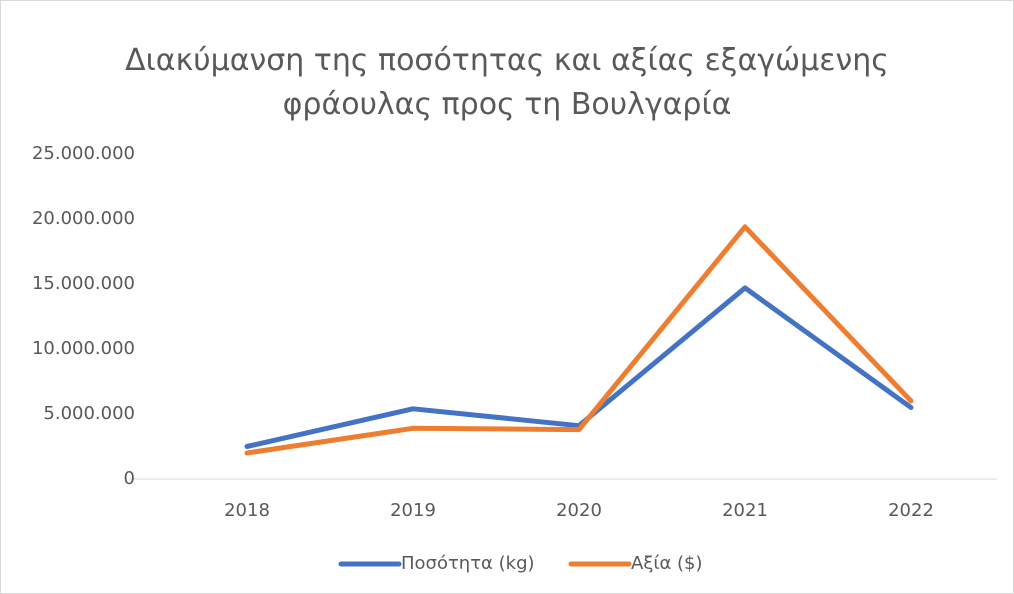  I want to click on legend-label: Ποσότητα (kg), so click(468, 563).